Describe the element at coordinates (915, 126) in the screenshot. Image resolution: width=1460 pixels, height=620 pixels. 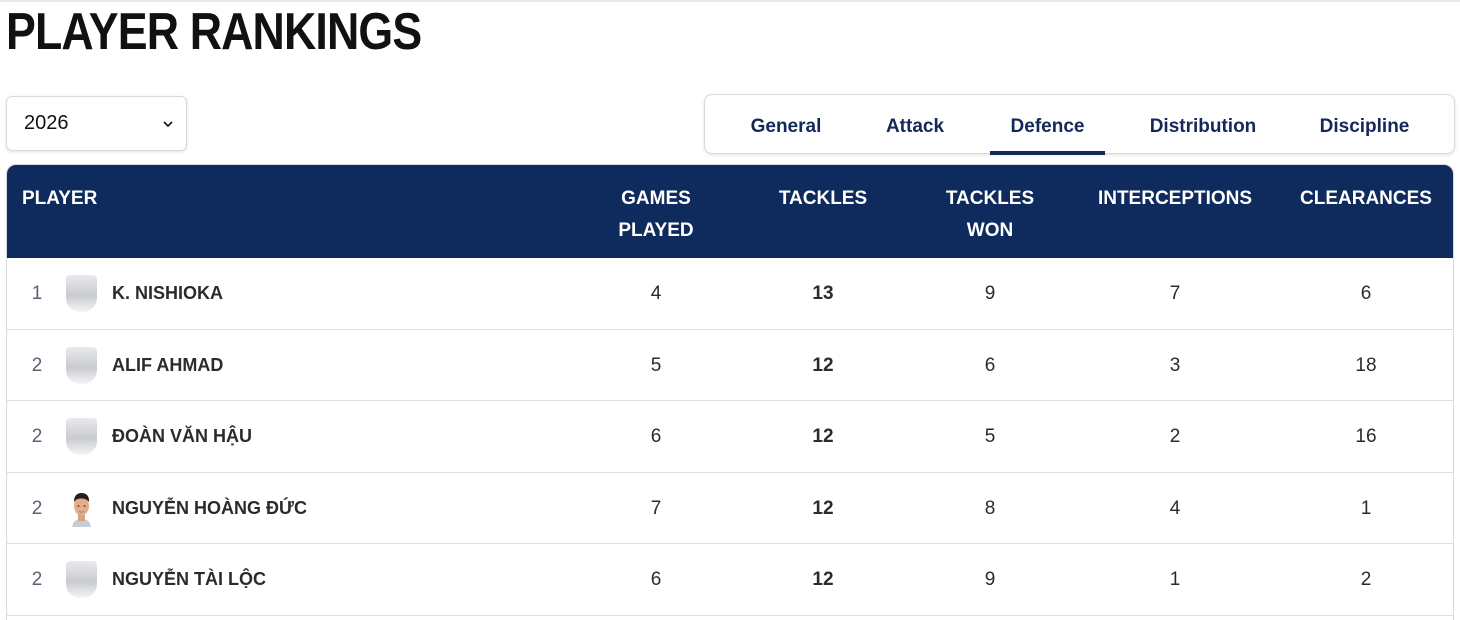
I see `tab-attack: Attack` at that location.